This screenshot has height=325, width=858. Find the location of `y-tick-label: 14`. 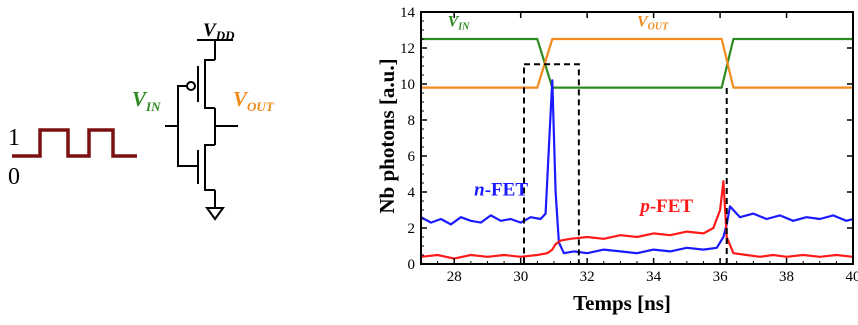

y-tick-label: 14 is located at coordinates (408, 13).